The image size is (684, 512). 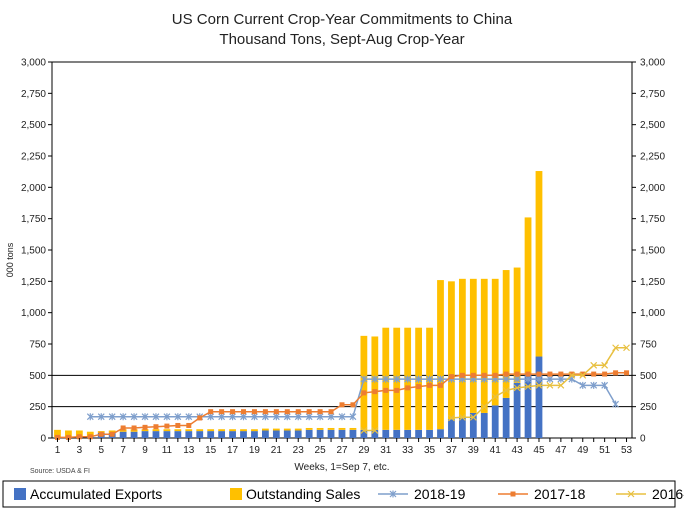 What do you see at coordinates (386, 450) in the screenshot?
I see `x-tick-label: 31` at bounding box center [386, 450].